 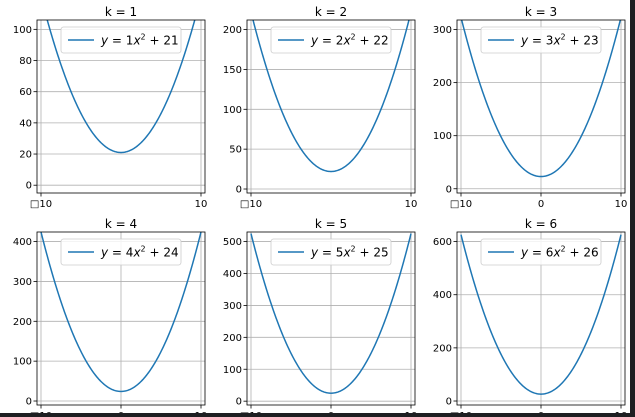 I want to click on legend-label: y = 2x2 + 22, so click(x=349, y=40).